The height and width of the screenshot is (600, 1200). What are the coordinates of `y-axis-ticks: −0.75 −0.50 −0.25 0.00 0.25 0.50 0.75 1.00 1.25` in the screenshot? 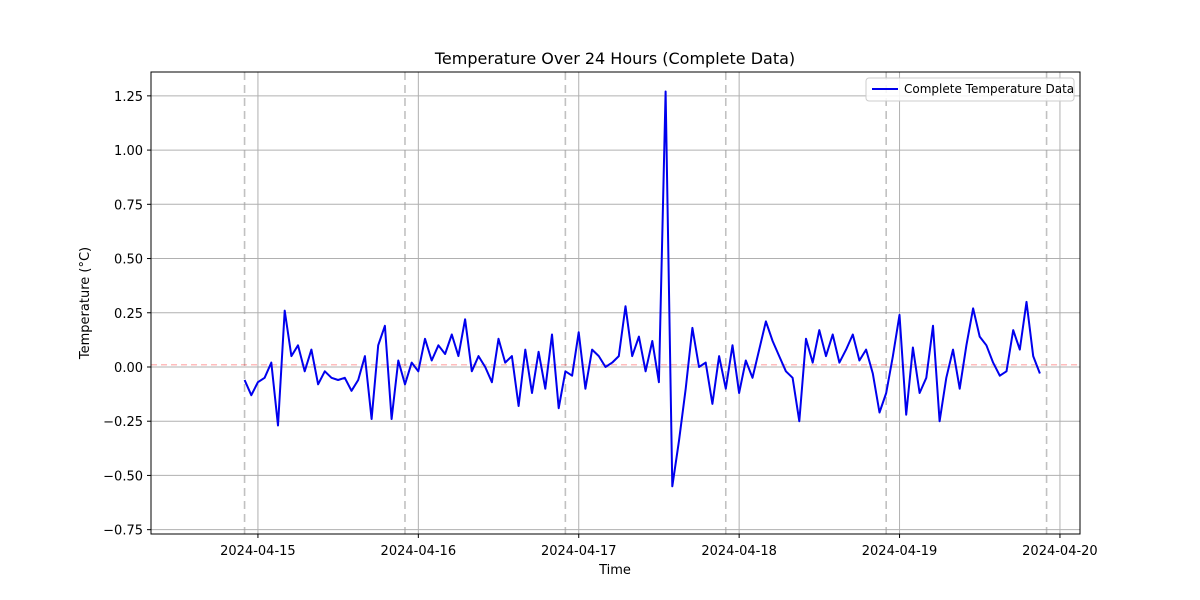 It's located at (127, 314).